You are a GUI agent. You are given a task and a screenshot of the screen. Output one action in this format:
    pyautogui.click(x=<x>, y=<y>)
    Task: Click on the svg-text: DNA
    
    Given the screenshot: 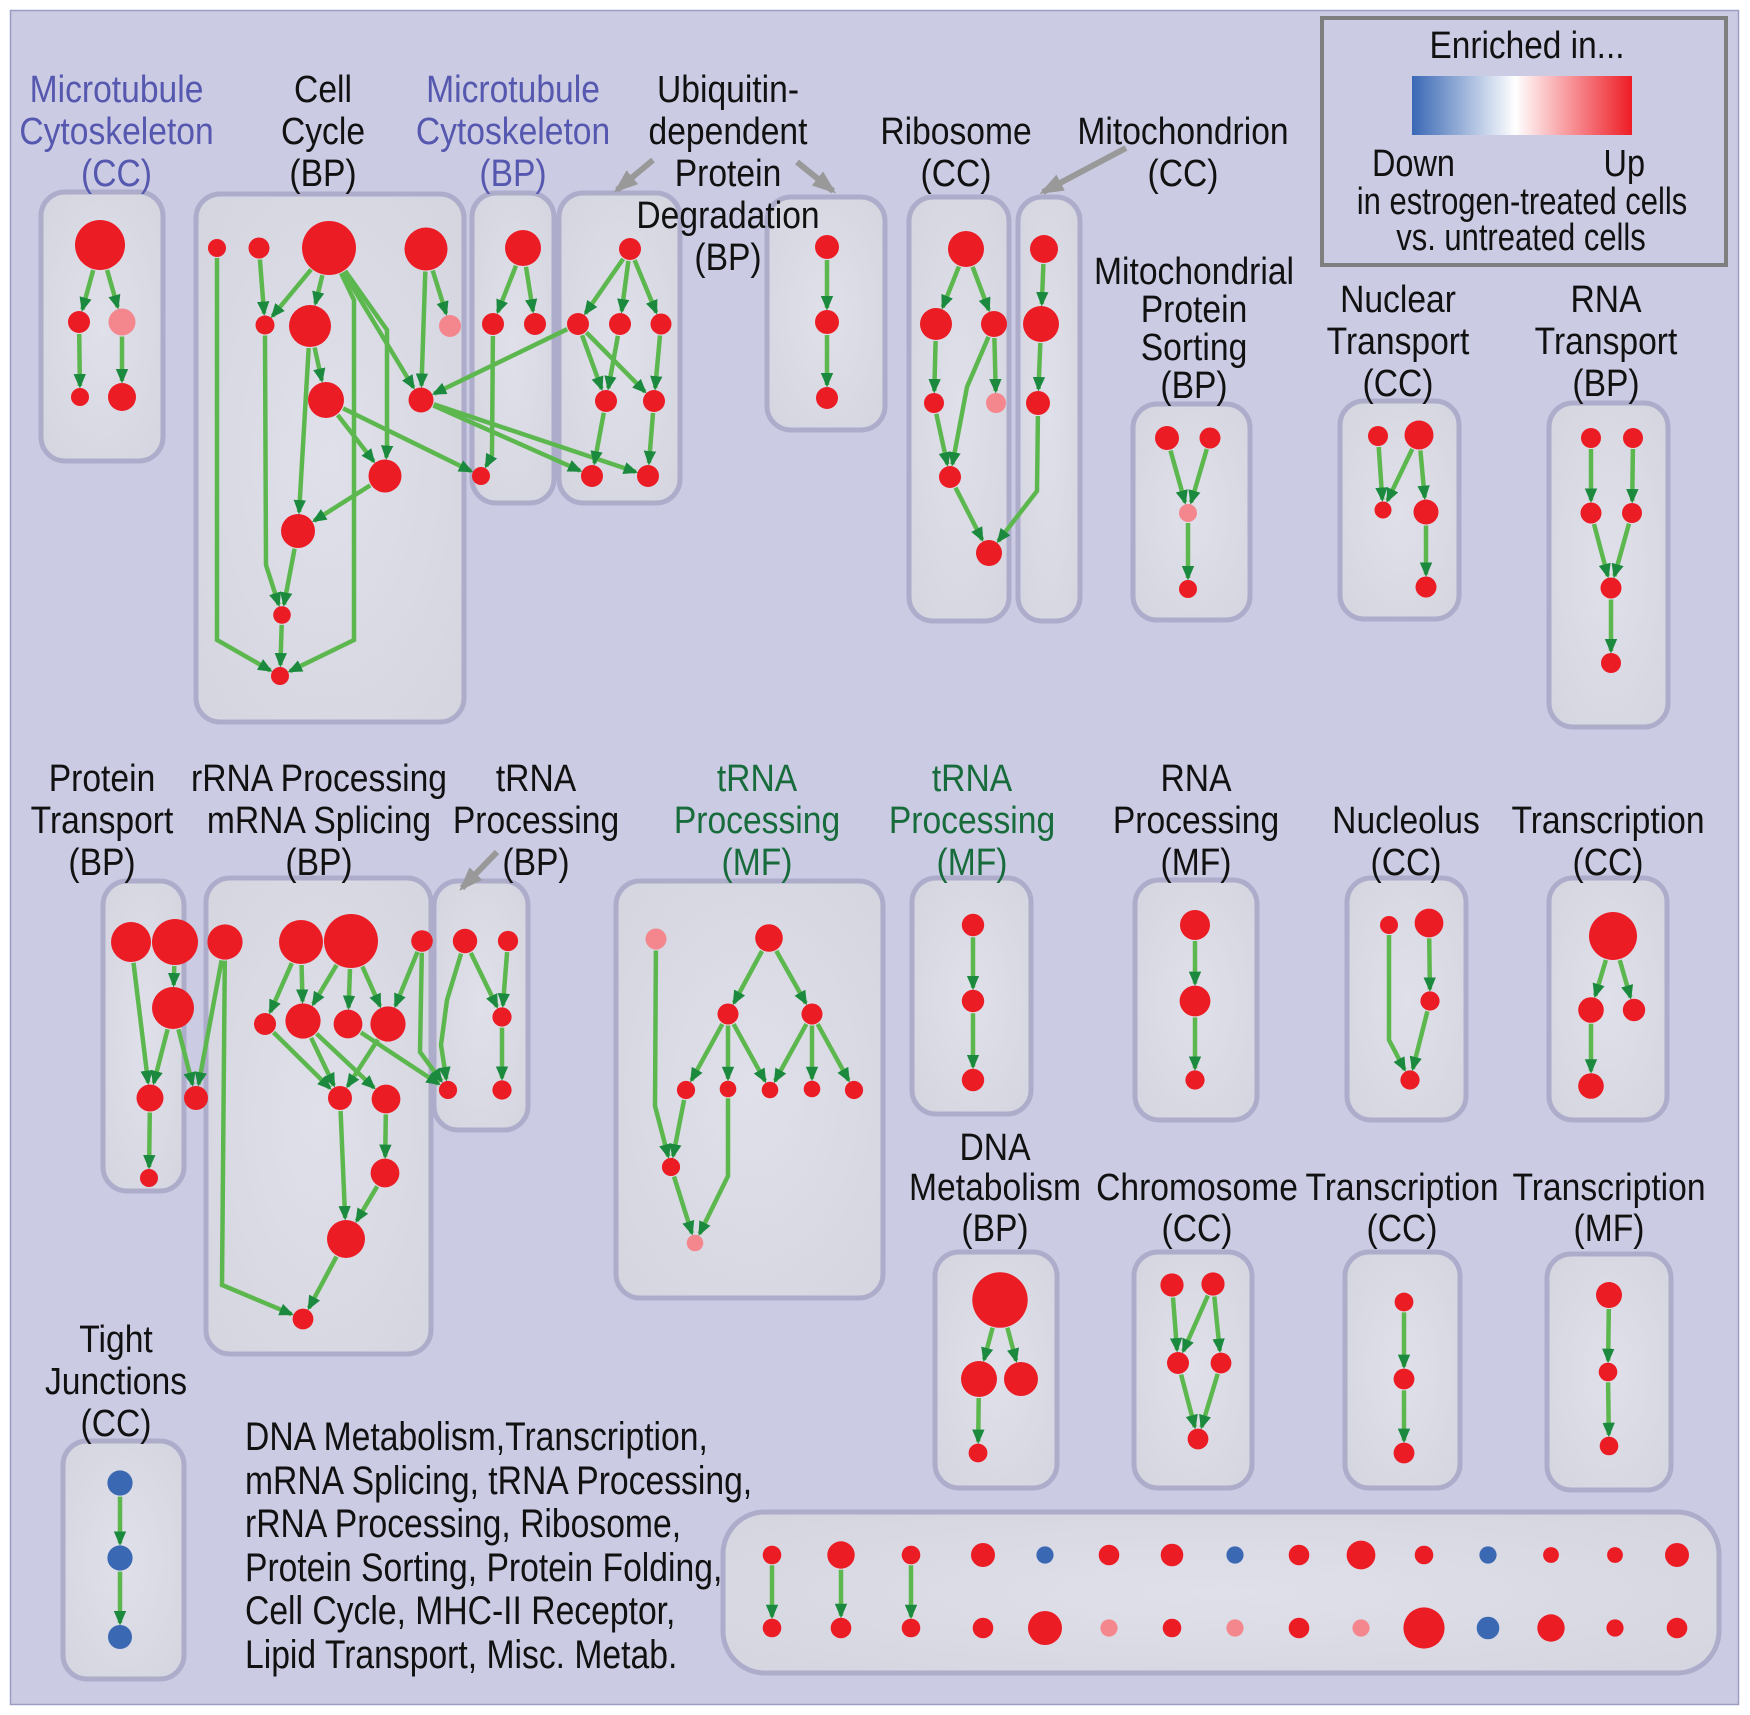 What is the action you would take?
    pyautogui.click(x=995, y=1147)
    